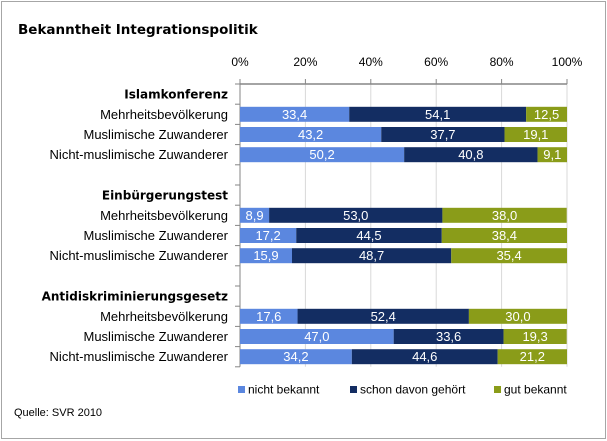 This screenshot has height=441, width=607. I want to click on x-tick-label: 60%, so click(436, 62).